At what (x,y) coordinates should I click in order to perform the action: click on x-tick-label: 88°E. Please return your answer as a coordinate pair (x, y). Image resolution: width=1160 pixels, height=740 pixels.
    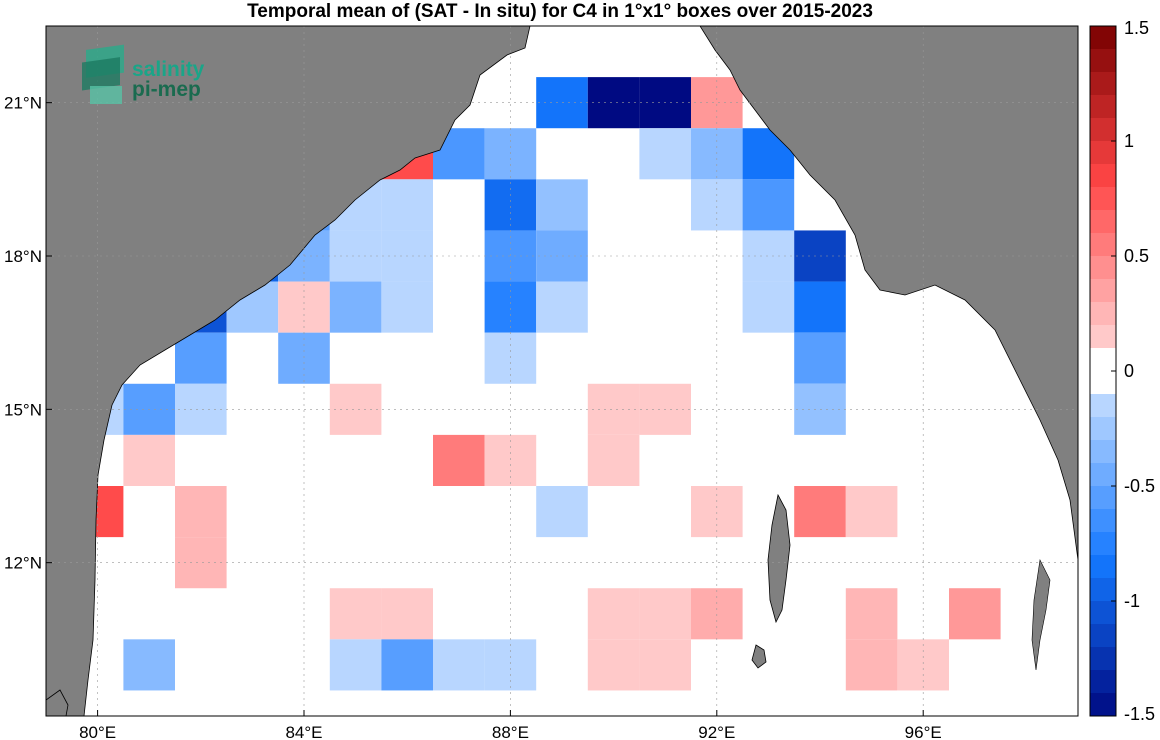
    Looking at the image, I should click on (510, 731).